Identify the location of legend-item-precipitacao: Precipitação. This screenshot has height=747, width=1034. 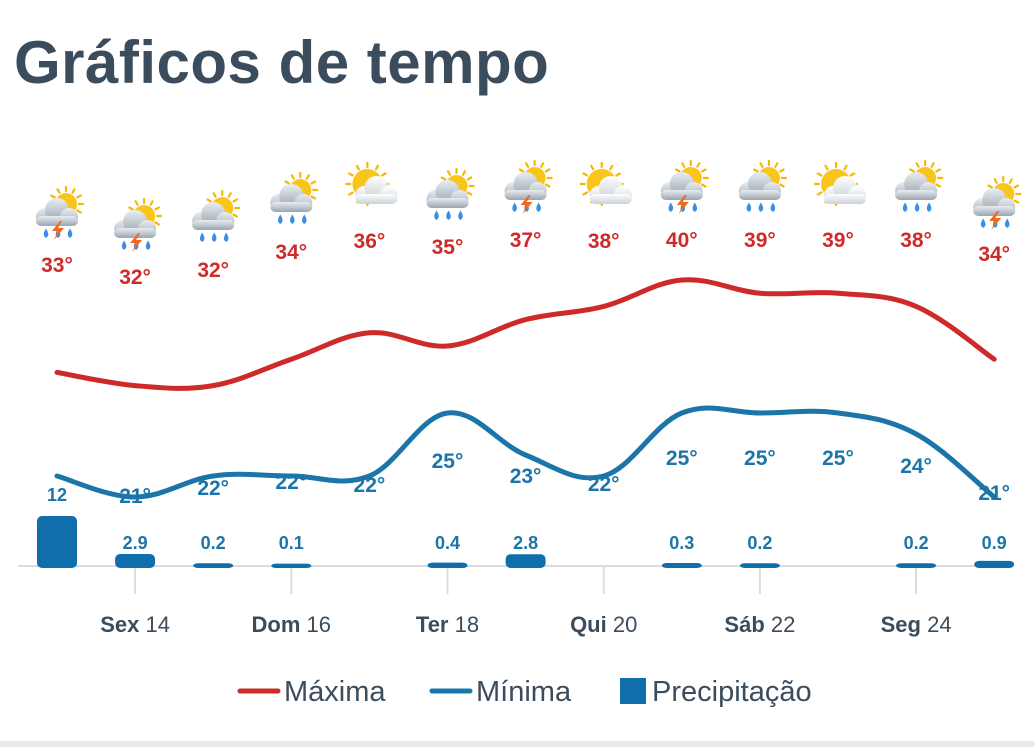
(716, 692).